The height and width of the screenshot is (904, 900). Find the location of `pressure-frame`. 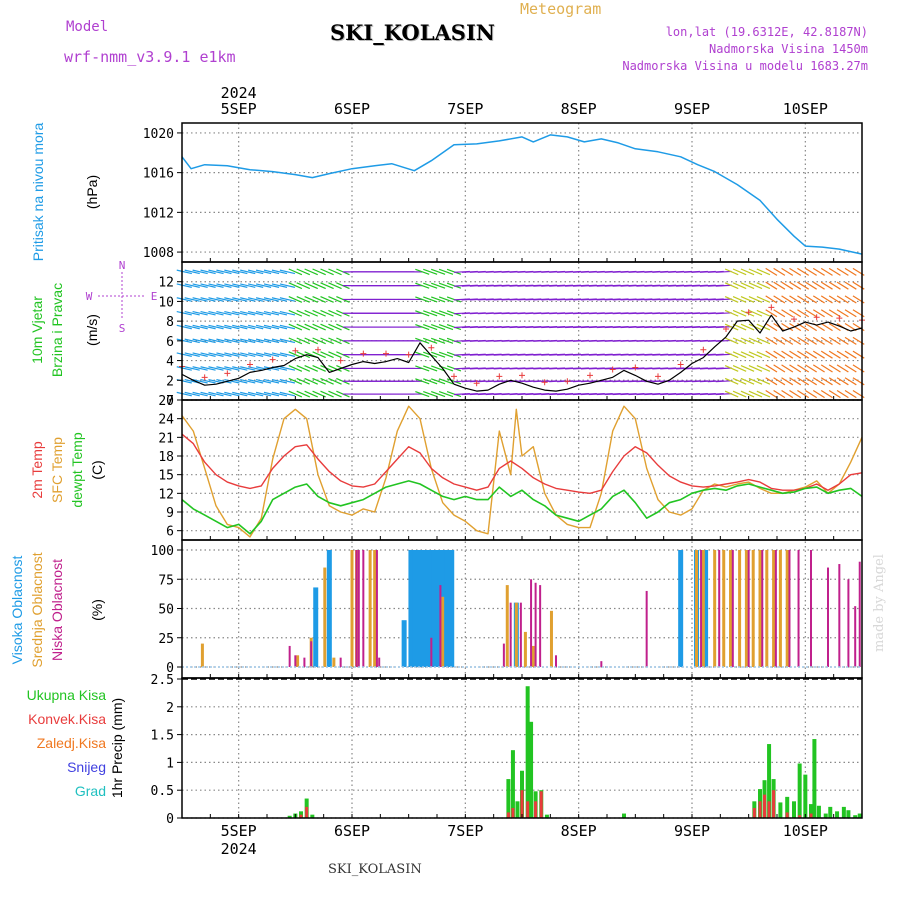

pressure-frame is located at coordinates (522, 192).